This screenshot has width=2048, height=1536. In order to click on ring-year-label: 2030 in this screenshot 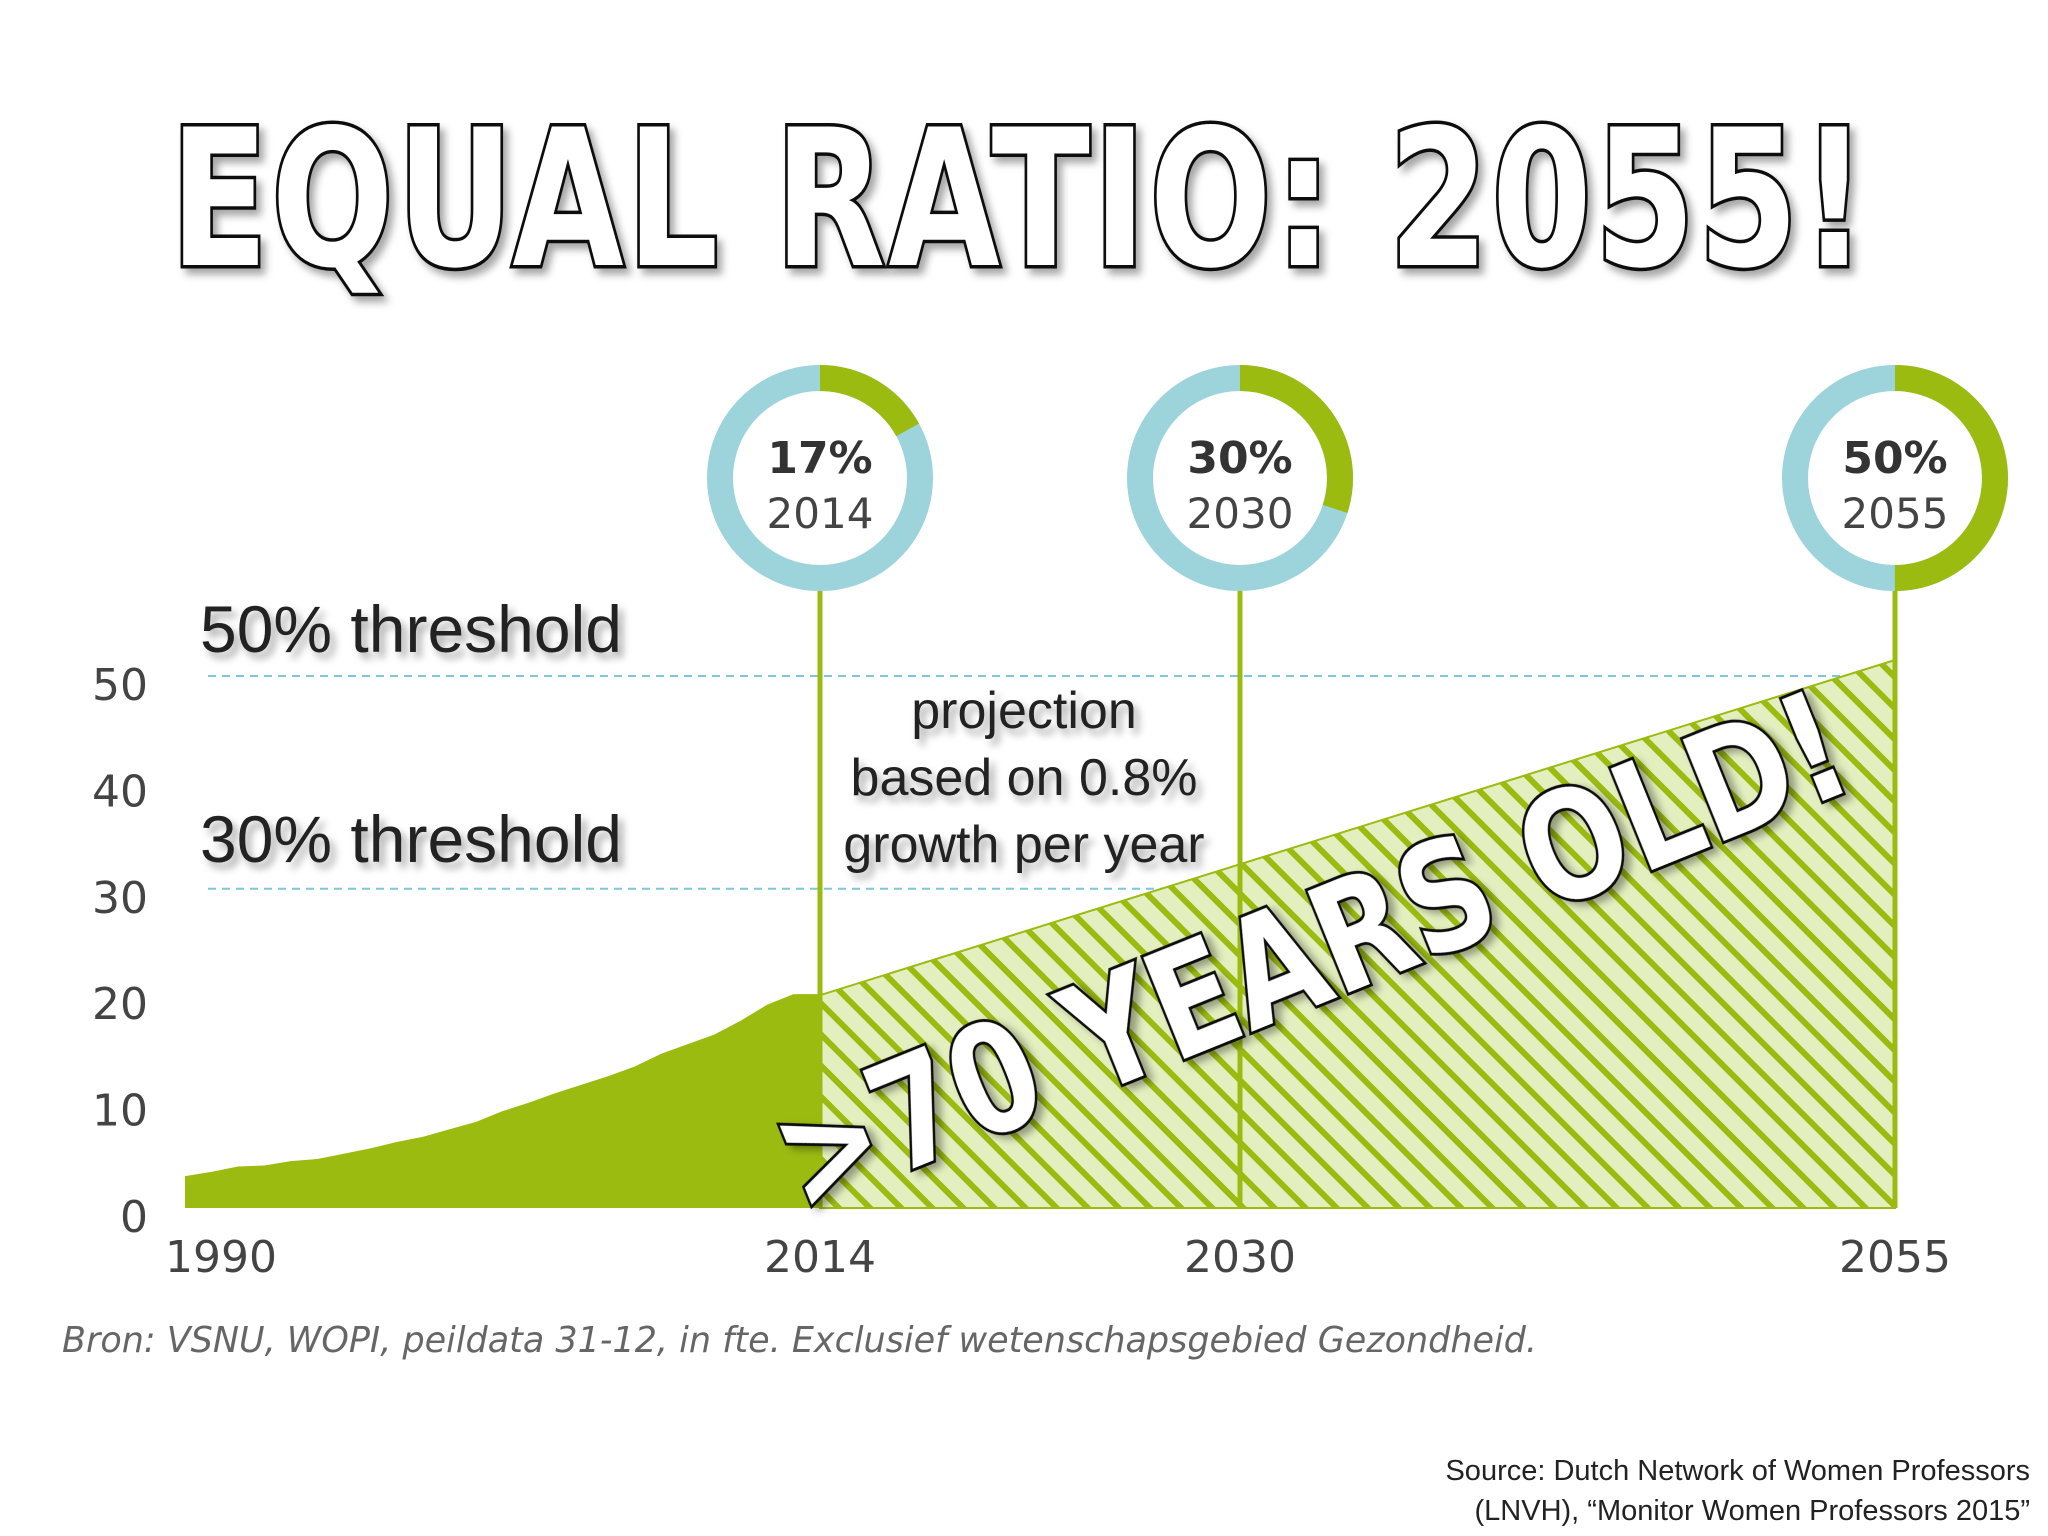, I will do `click(1240, 513)`.